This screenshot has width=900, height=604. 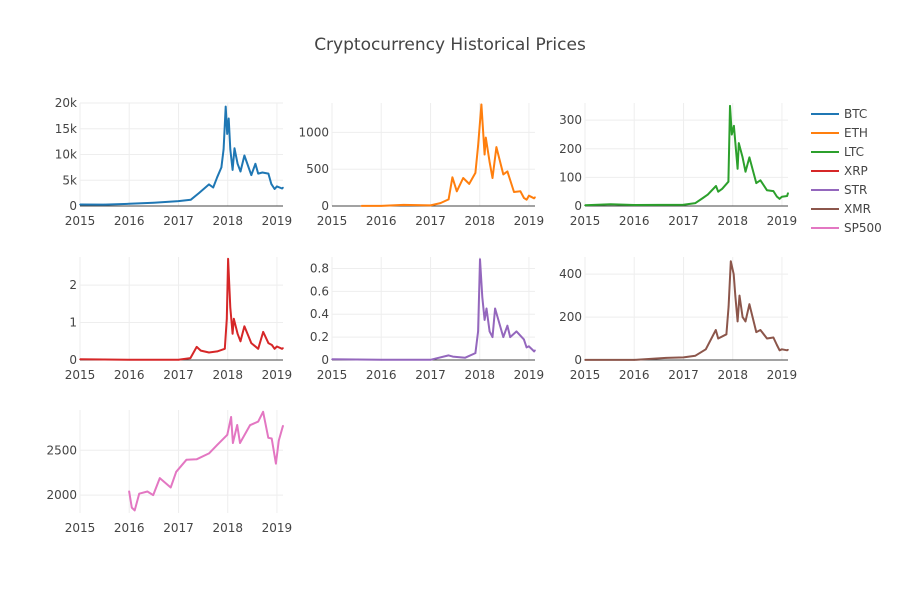 I want to click on y-tick-label: 0.6, so click(x=319, y=291).